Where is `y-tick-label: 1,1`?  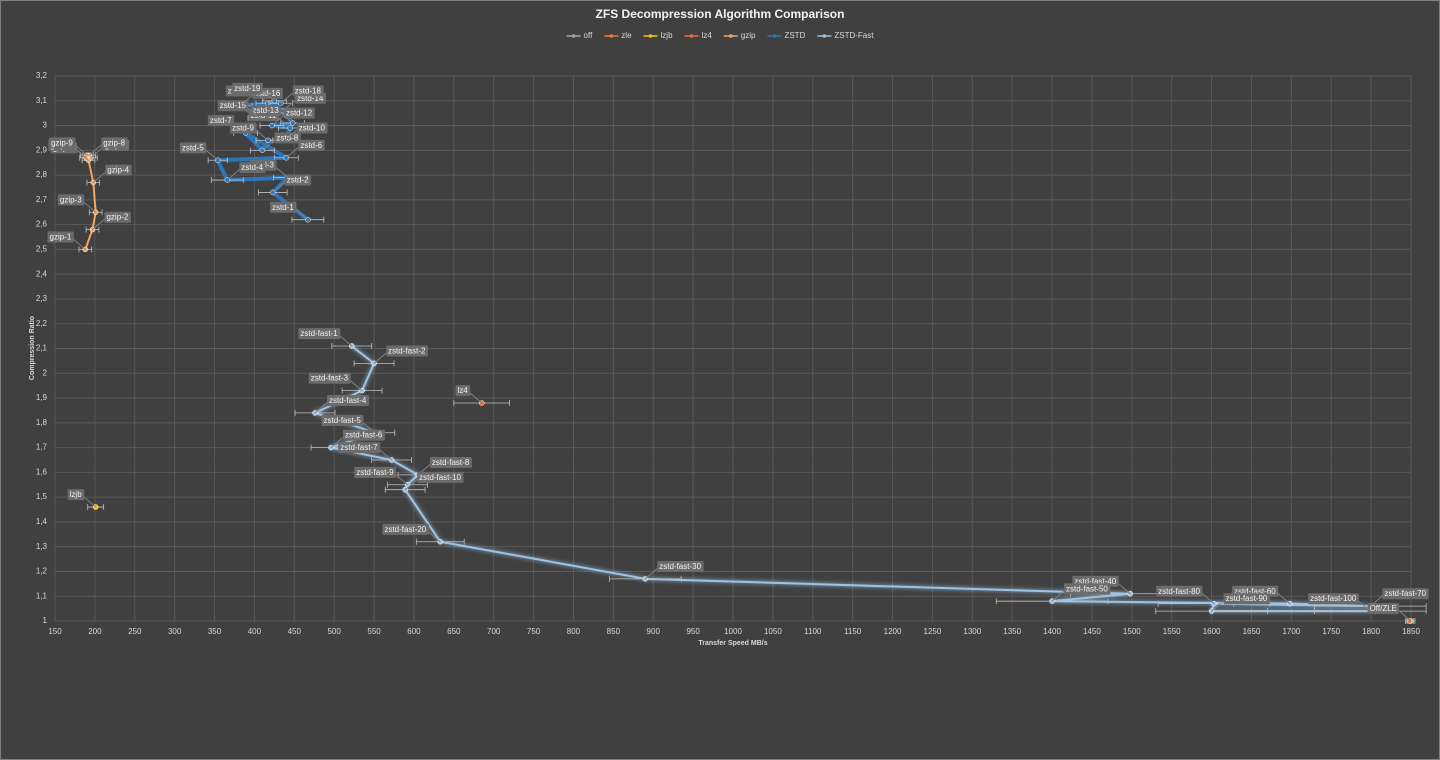 y-tick-label: 1,1 is located at coordinates (42, 595).